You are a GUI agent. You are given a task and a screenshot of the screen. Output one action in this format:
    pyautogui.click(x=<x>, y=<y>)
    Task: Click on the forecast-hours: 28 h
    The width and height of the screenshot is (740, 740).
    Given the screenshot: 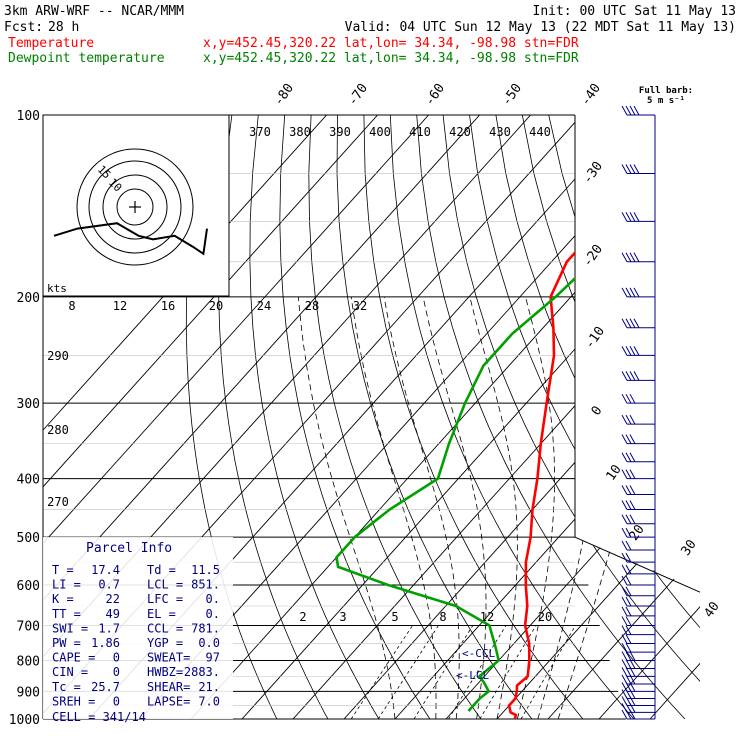 What is the action you would take?
    pyautogui.click(x=63, y=27)
    